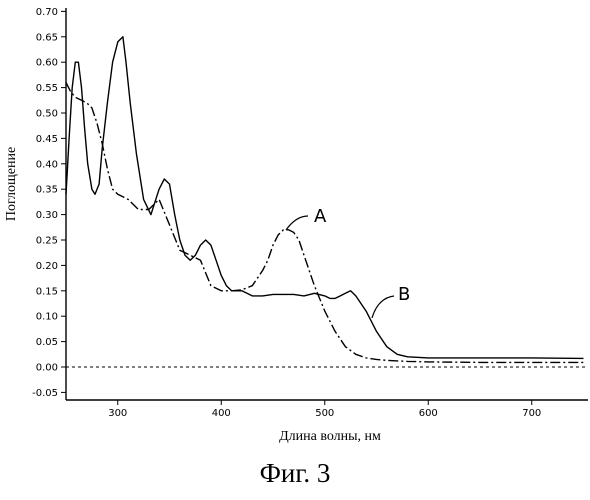  What do you see at coordinates (47, 37) in the screenshot?
I see `y-tick-label: 0.65` at bounding box center [47, 37].